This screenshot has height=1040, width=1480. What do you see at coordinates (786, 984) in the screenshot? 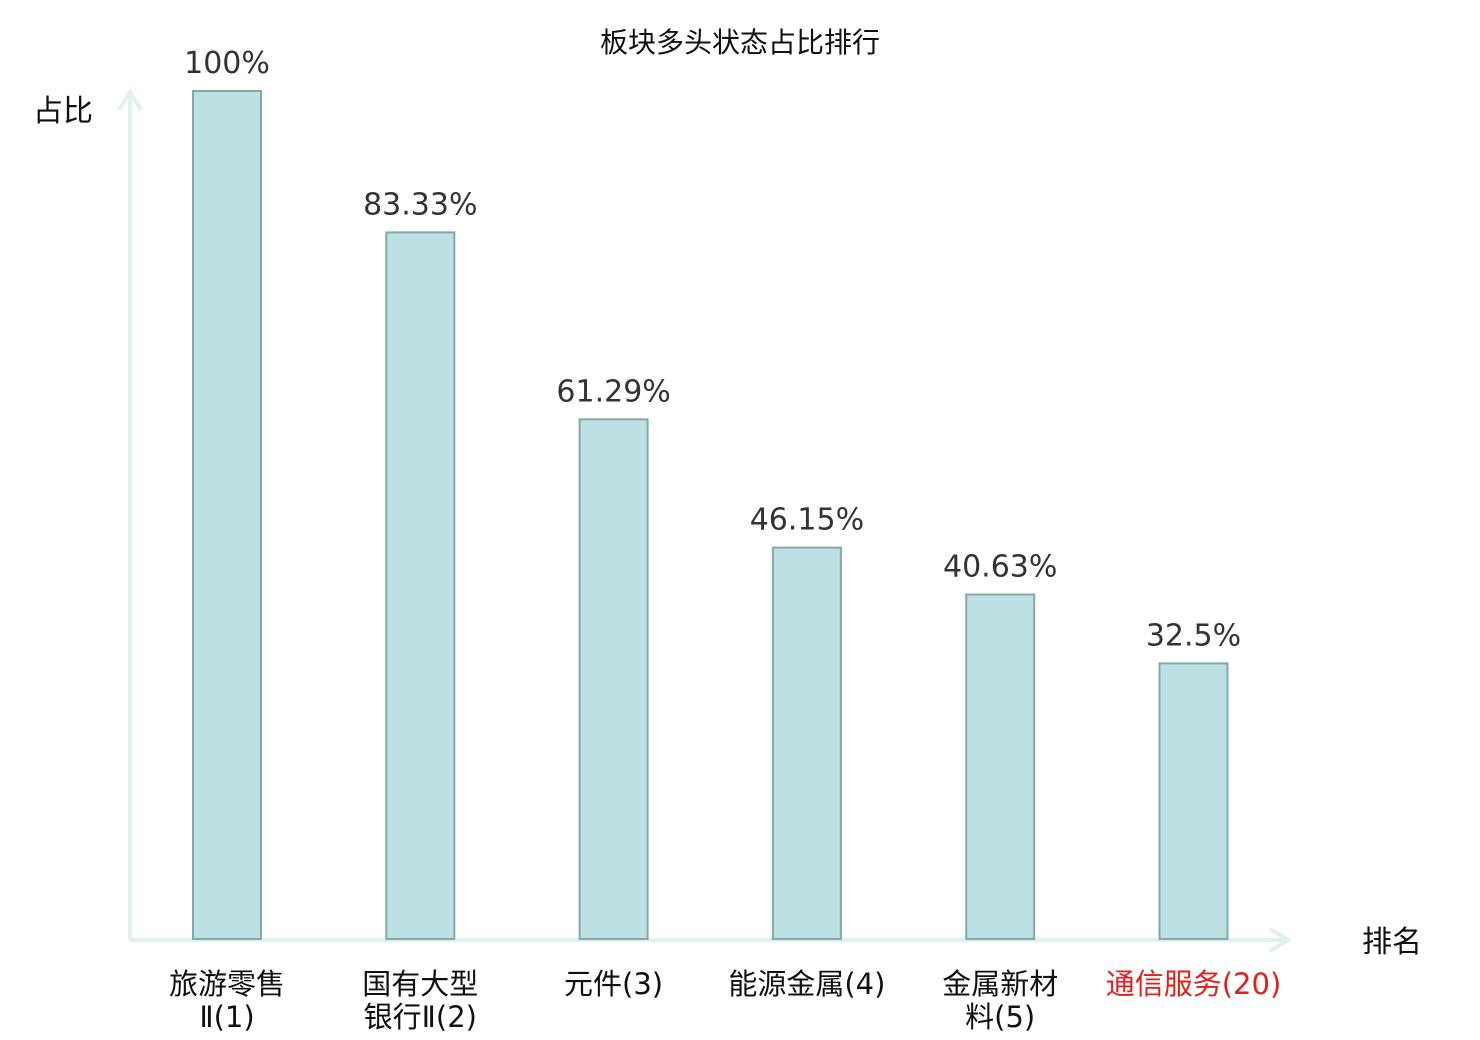
I see `category-name-line: 能源金属` at bounding box center [786, 984].